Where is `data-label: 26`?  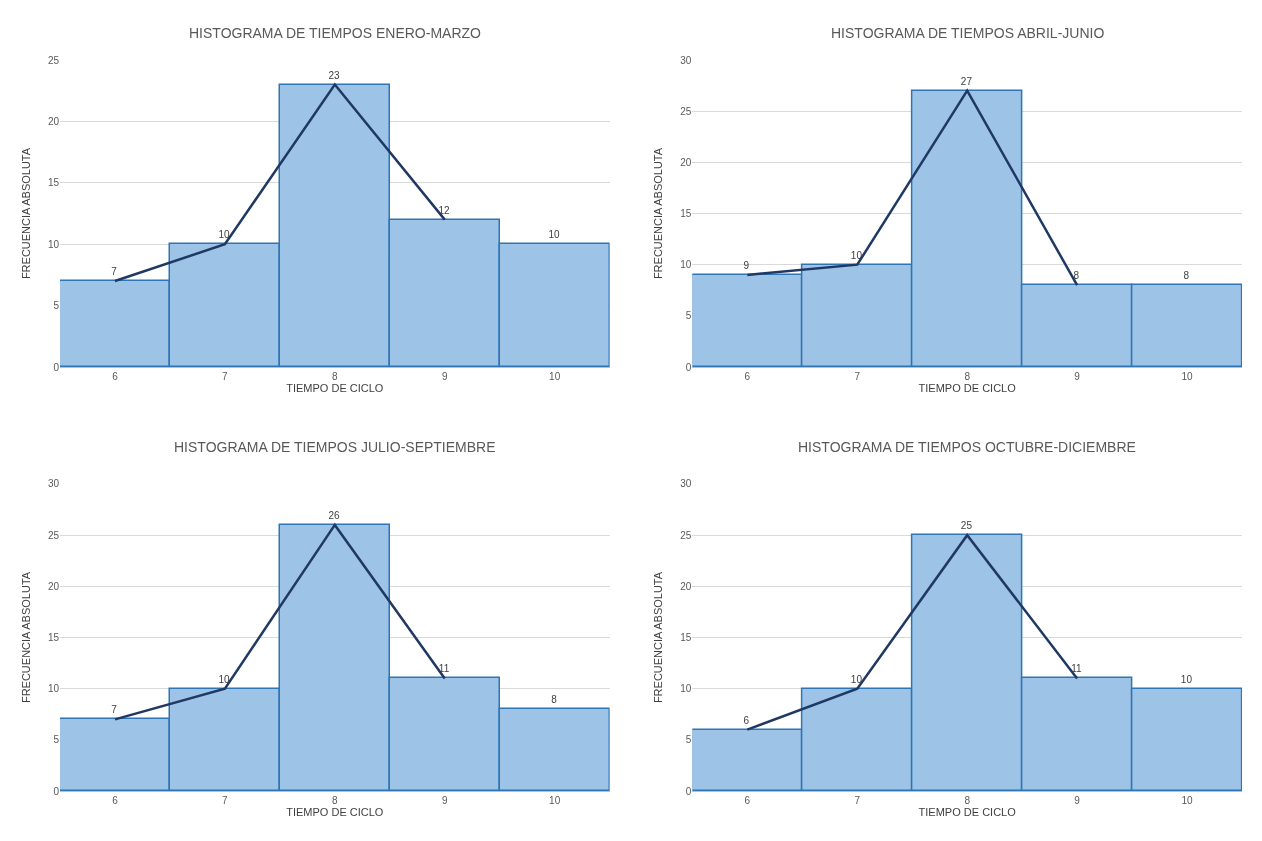 data-label: 26 is located at coordinates (334, 516).